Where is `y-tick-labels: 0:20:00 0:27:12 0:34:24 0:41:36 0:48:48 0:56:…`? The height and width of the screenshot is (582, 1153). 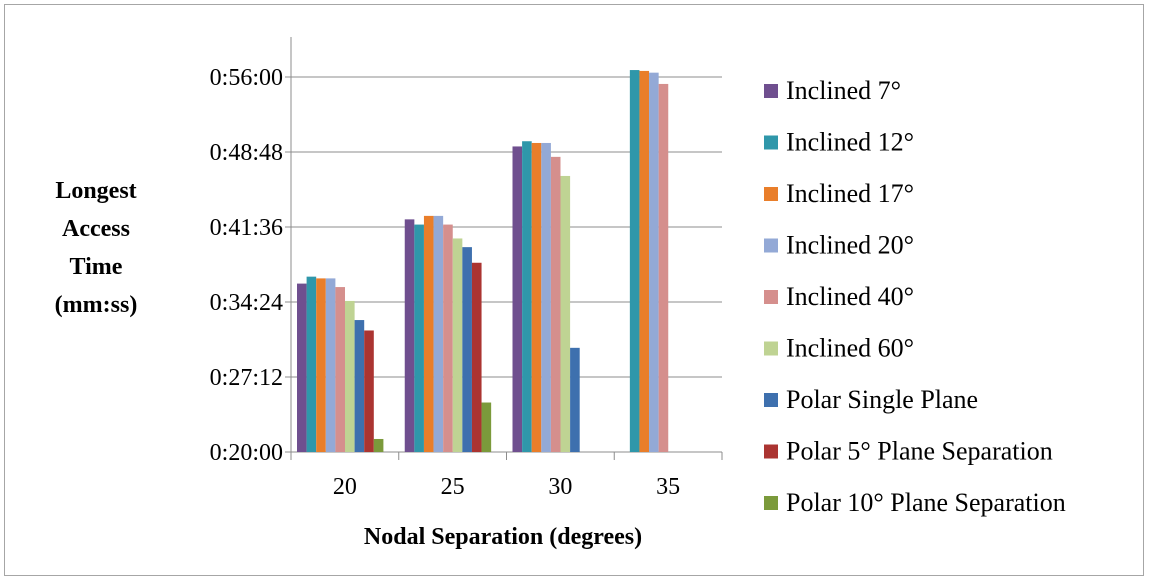
y-tick-labels: 0:20:00 0:27:12 0:34:24 0:41:36 0:48:48 0:56:… is located at coordinates (246, 265).